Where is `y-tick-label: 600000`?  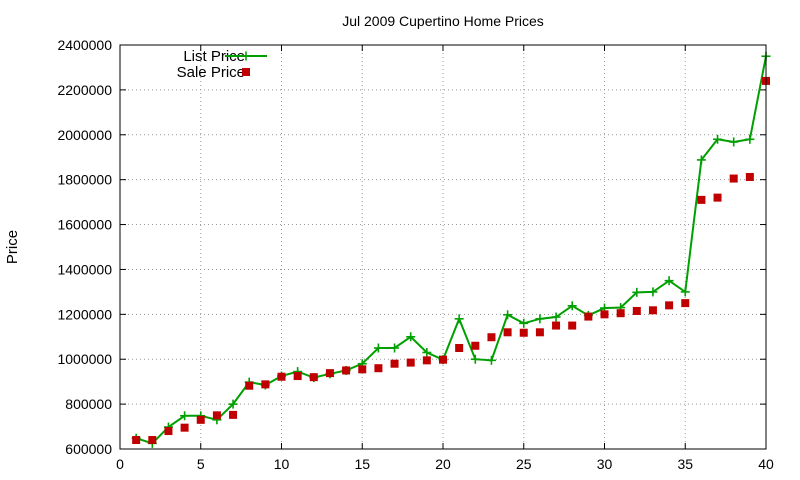 y-tick-label: 600000 is located at coordinates (88, 449).